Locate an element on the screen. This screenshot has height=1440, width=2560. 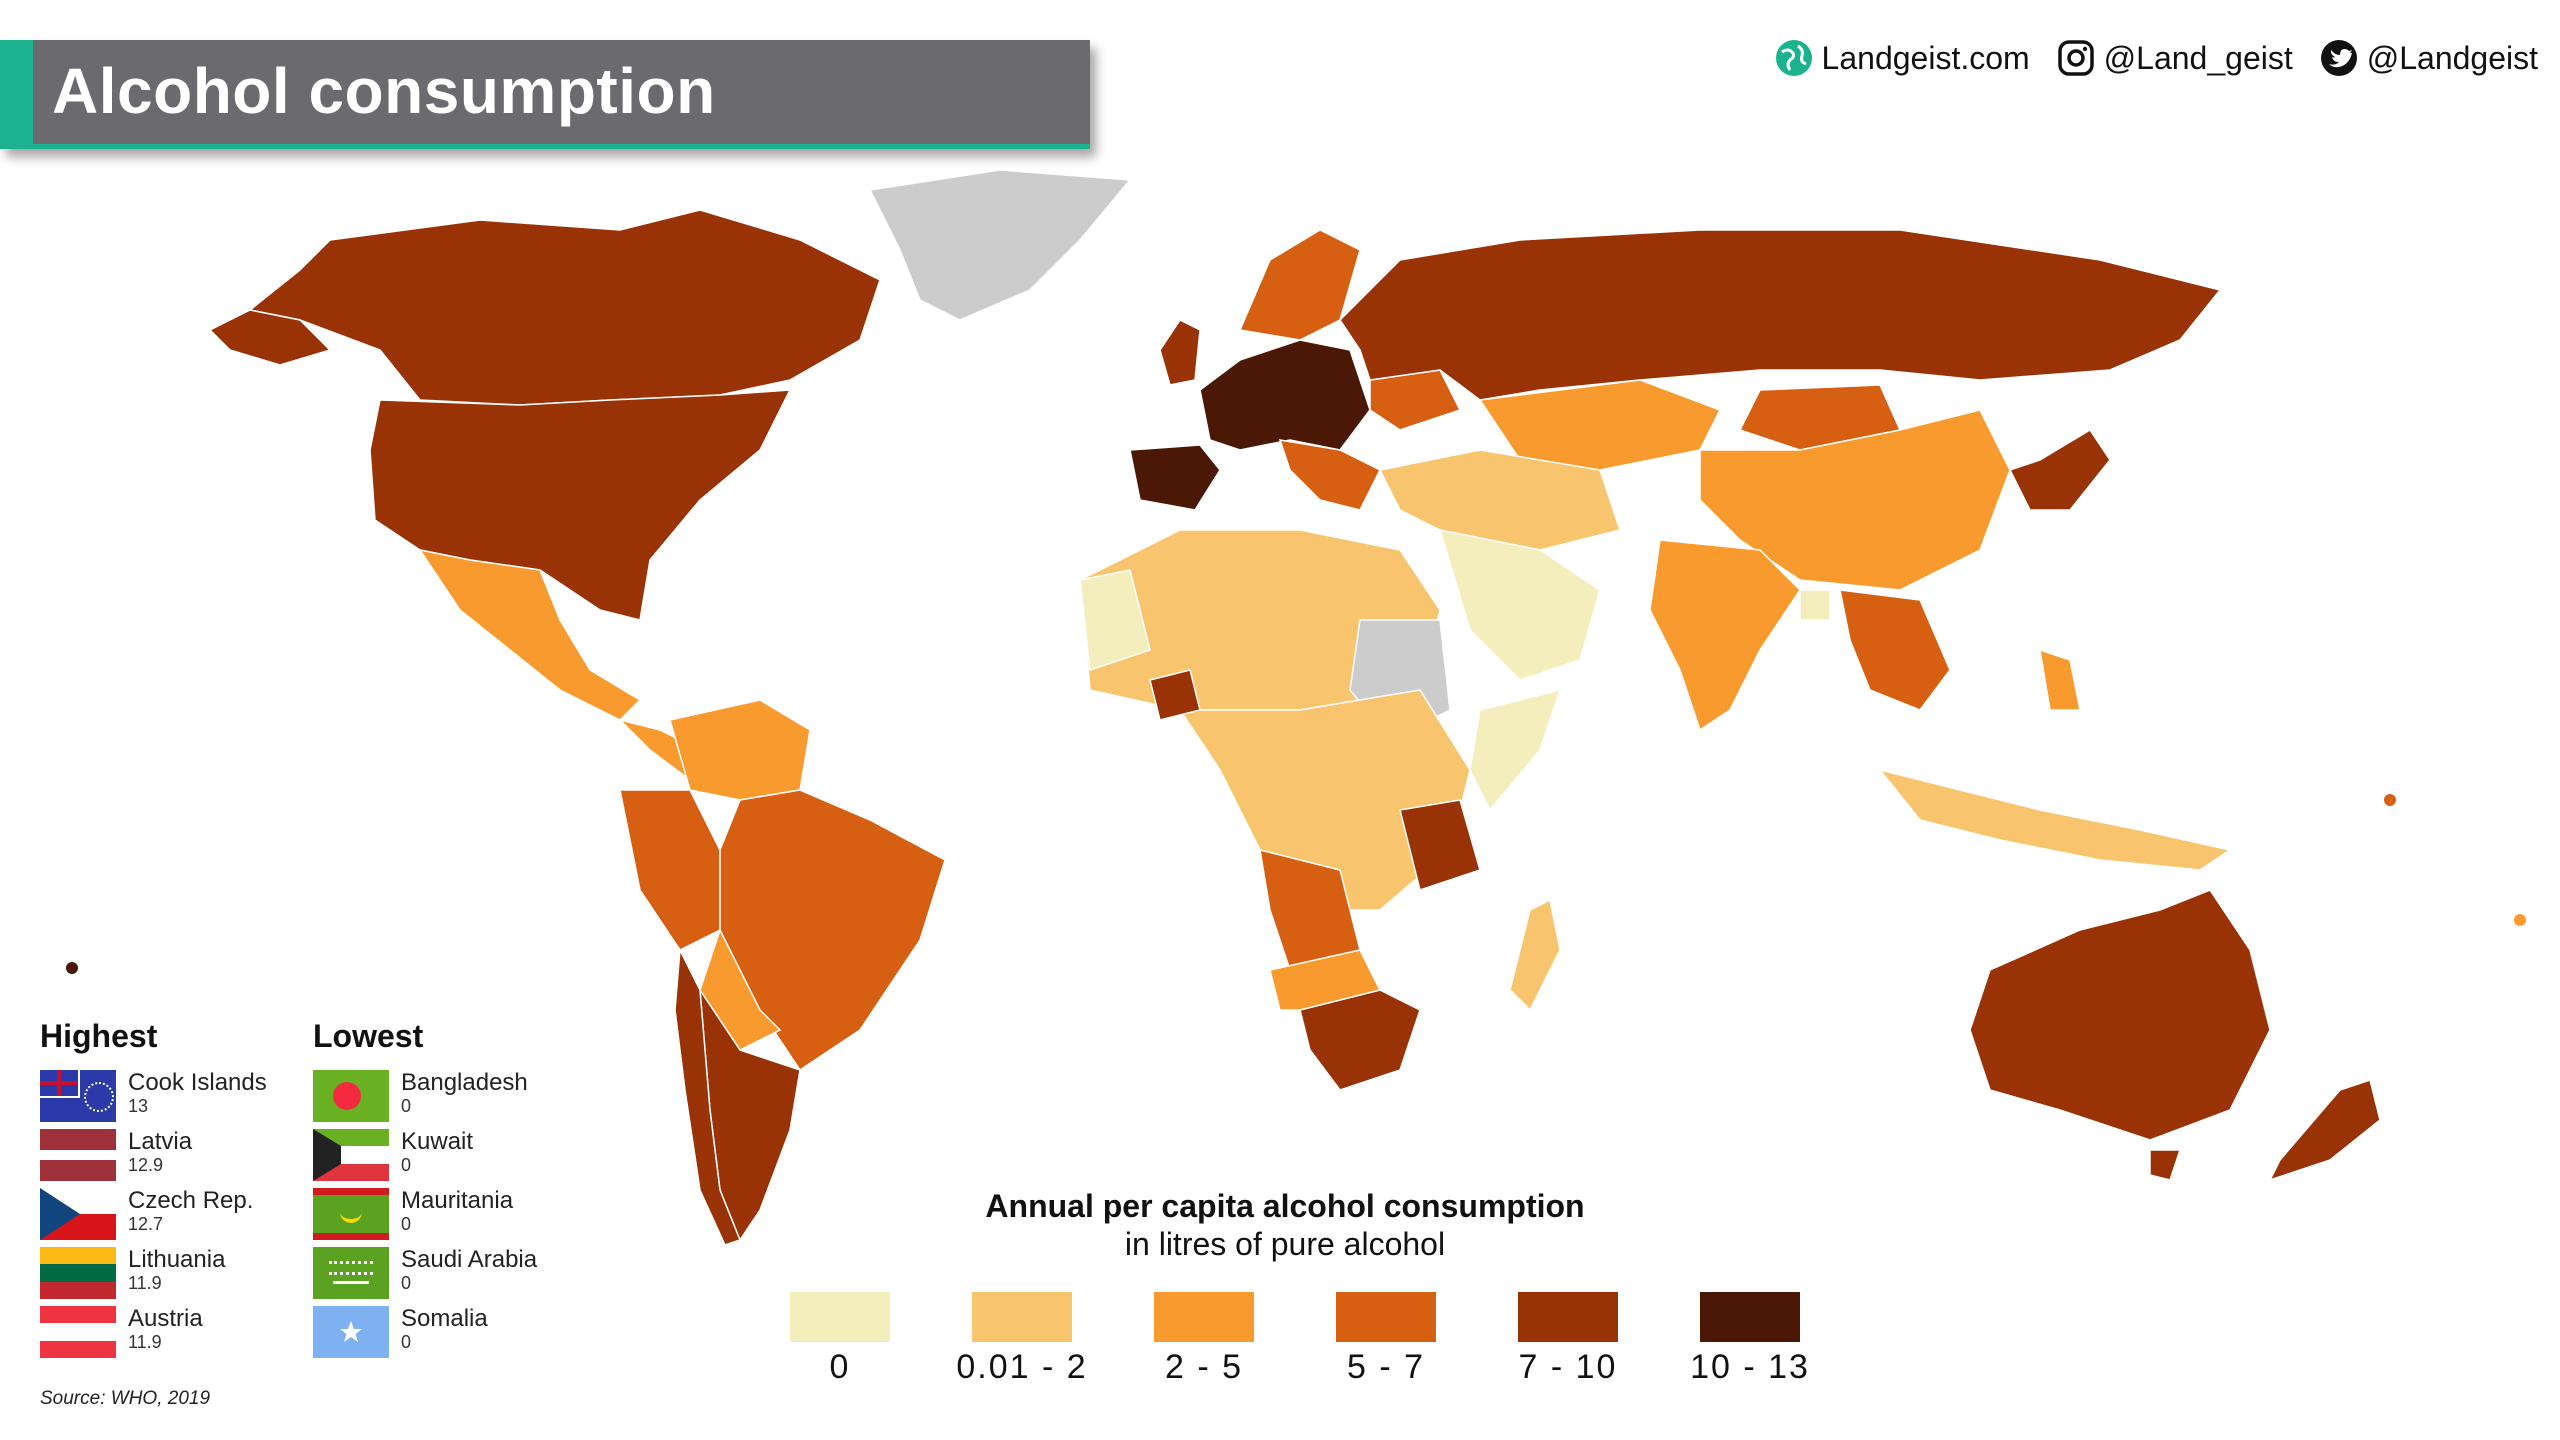
tasmania is located at coordinates (2165, 1165).